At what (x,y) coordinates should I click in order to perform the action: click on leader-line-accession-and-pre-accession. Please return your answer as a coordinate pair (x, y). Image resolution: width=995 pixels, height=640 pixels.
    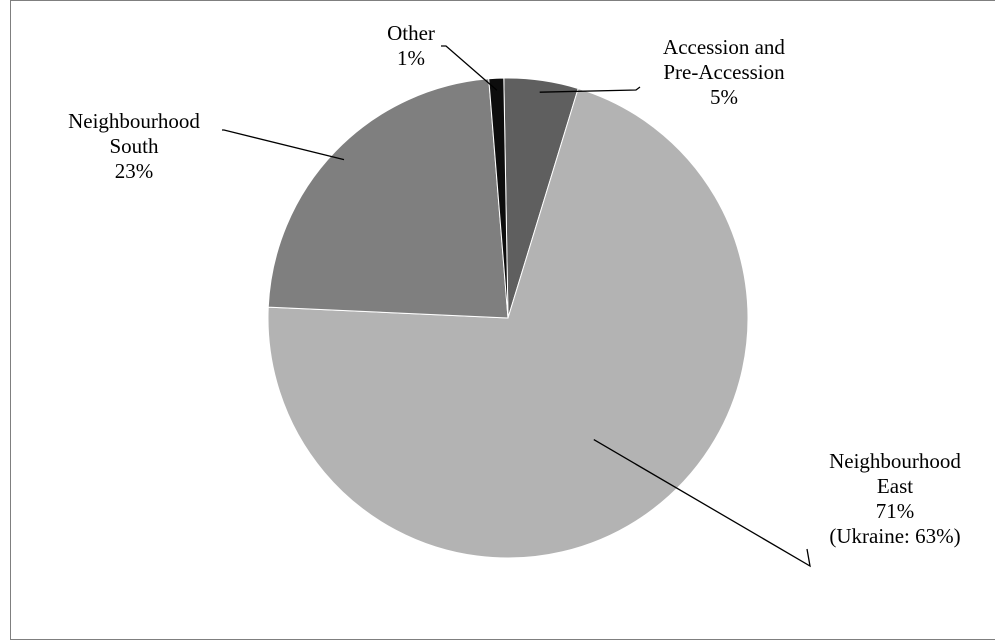
    Looking at the image, I should click on (590, 89).